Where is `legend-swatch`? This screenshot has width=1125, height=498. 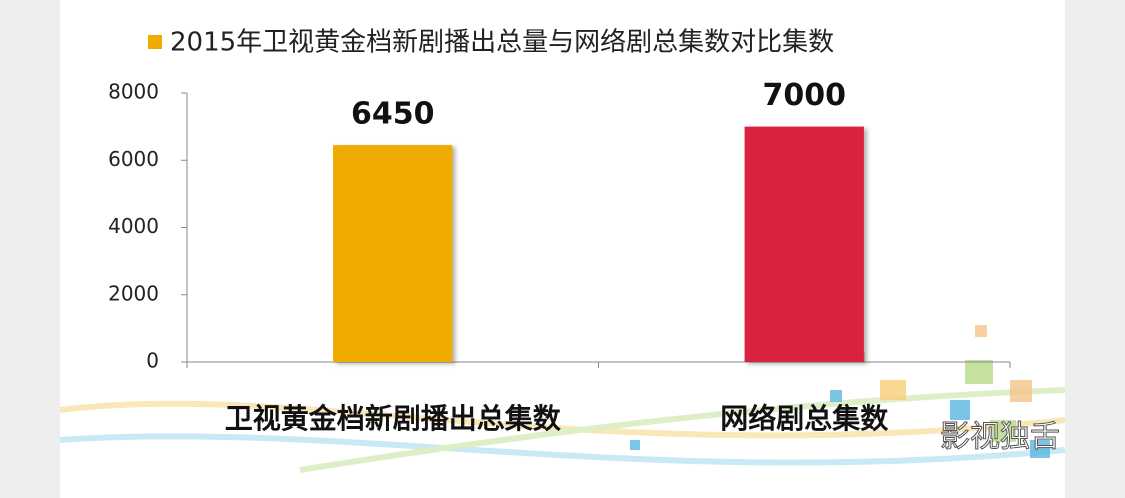
legend-swatch is located at coordinates (155, 42).